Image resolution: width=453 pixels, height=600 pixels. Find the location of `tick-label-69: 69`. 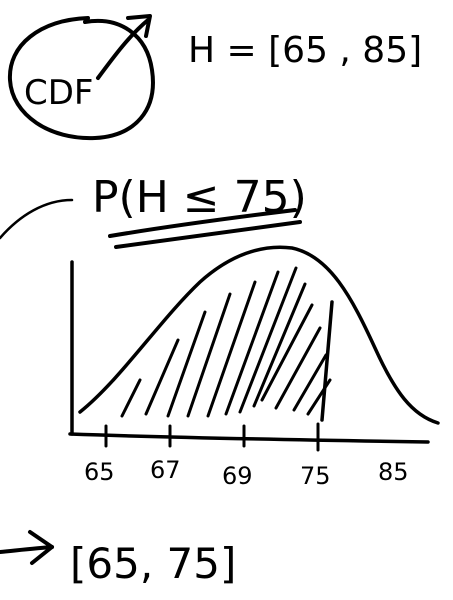

tick-label-69: 69 is located at coordinates (237, 476).